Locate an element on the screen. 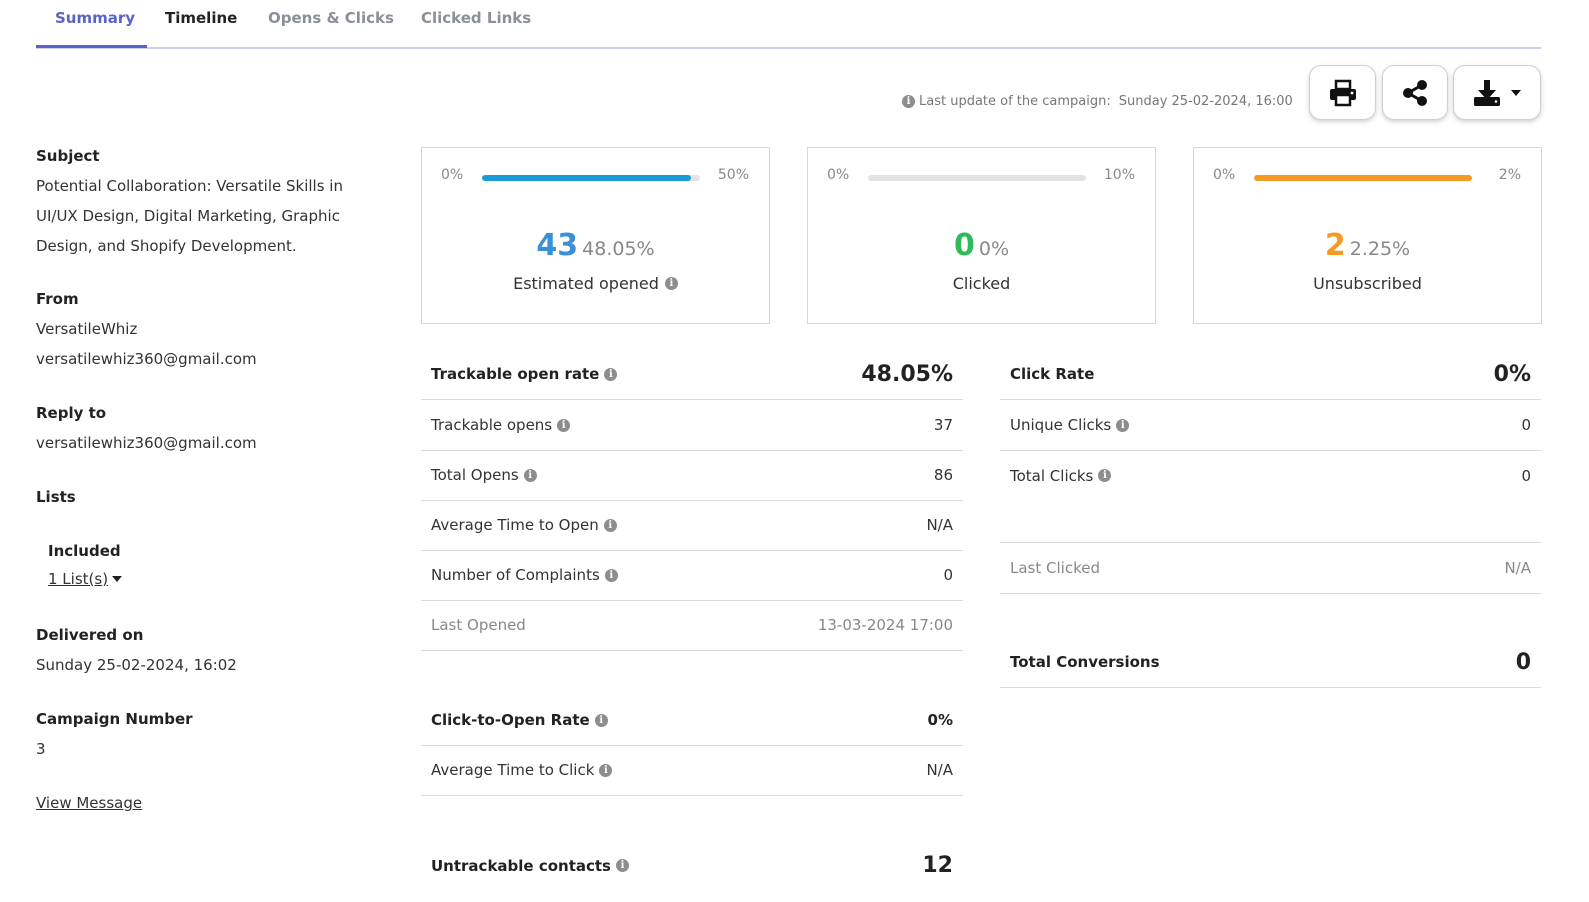  metric-label: Trackable opens is located at coordinates (492, 425).